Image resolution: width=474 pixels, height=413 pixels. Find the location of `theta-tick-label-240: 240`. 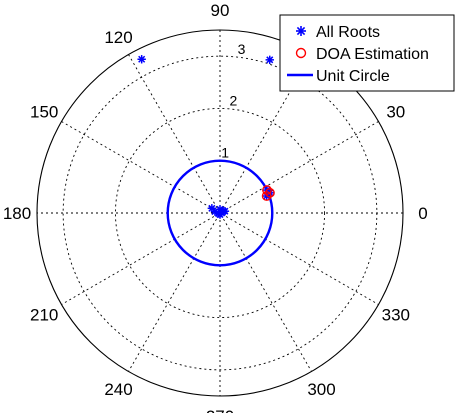

theta-tick-label-240: 240 is located at coordinates (118, 389).